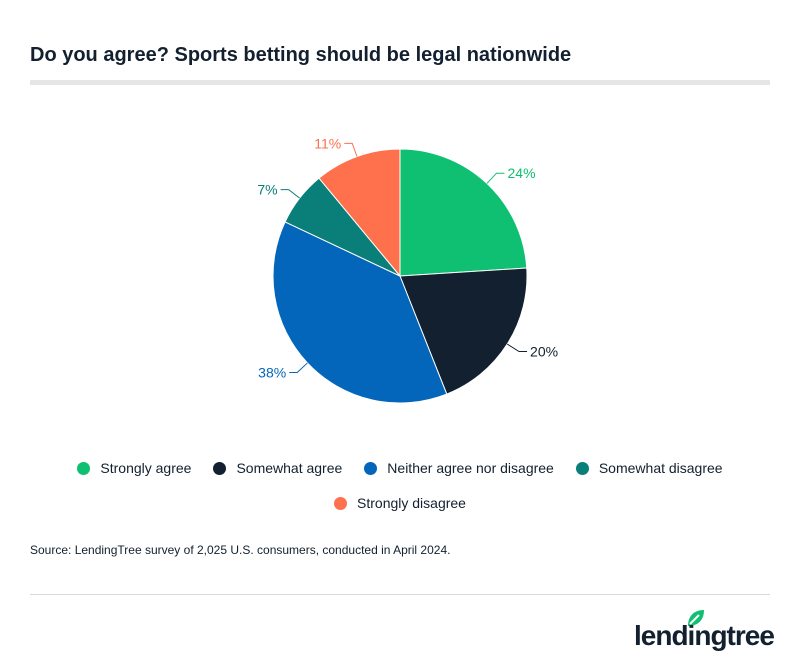 Image resolution: width=800 pixels, height=666 pixels. Describe the element at coordinates (696, 618) in the screenshot. I see `leaf-icon` at that location.